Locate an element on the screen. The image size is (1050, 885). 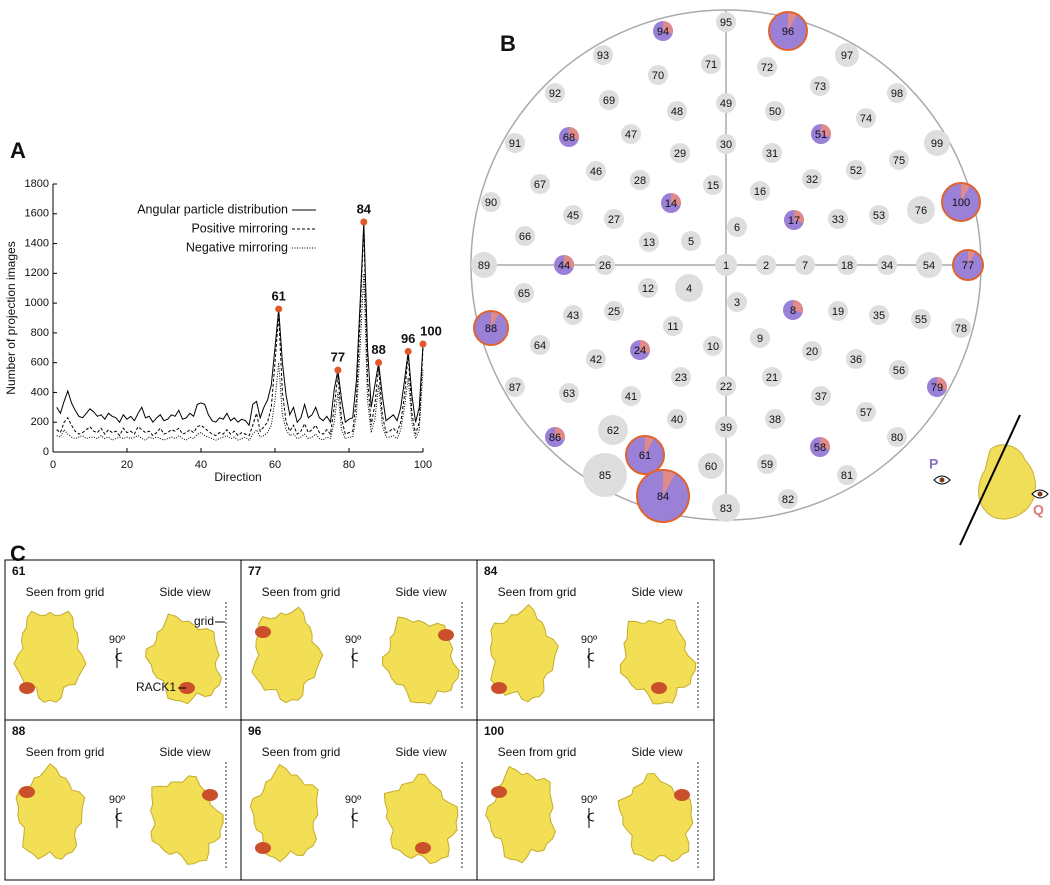
direction-label: 38 is located at coordinates (775, 420).